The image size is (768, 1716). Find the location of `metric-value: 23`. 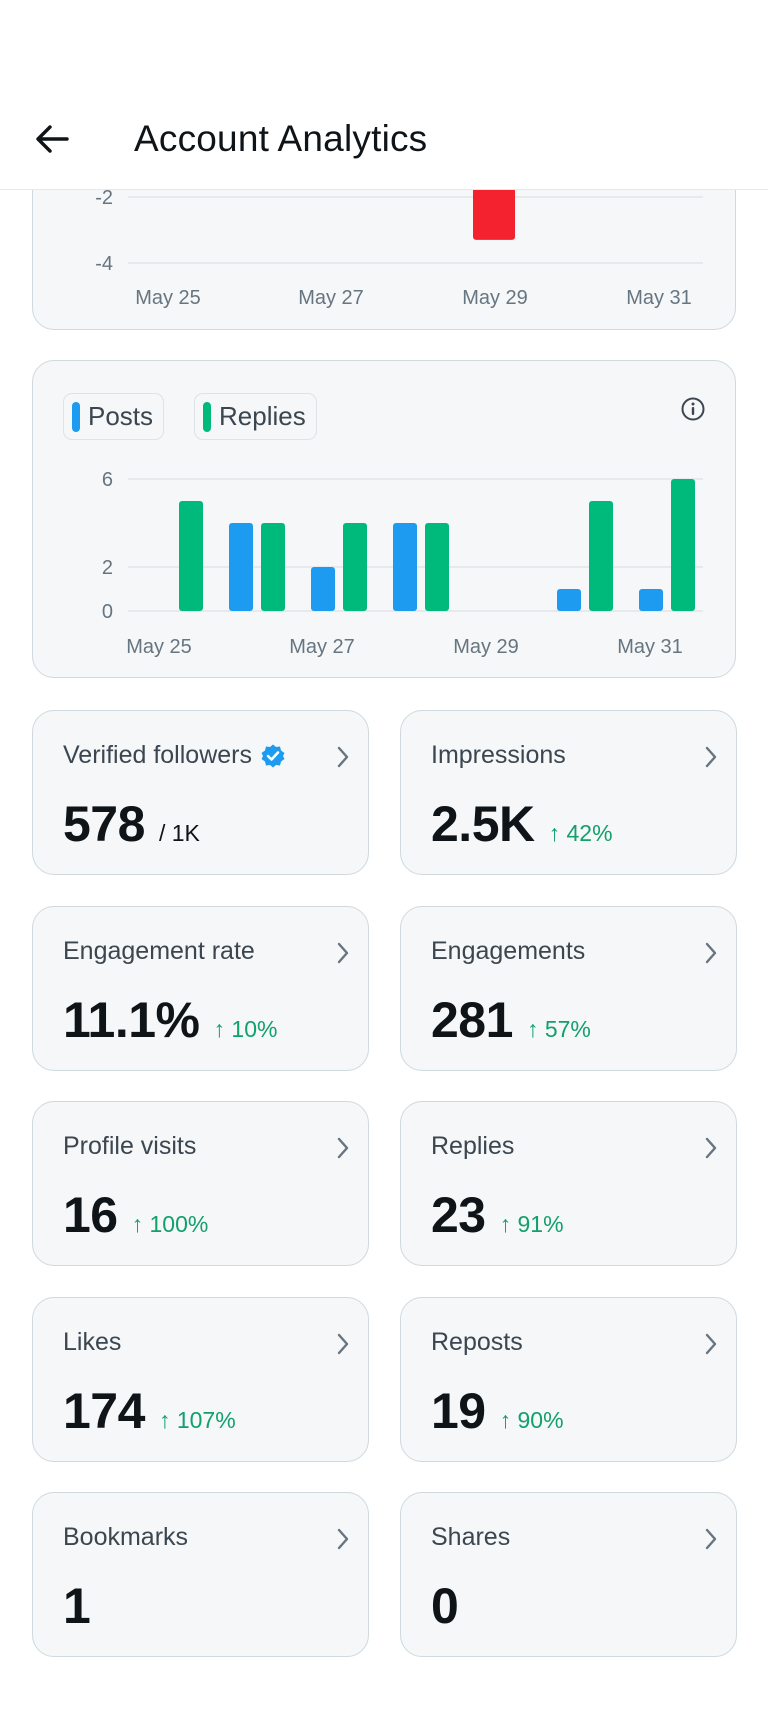

metric-value: 23 is located at coordinates (458, 1215).